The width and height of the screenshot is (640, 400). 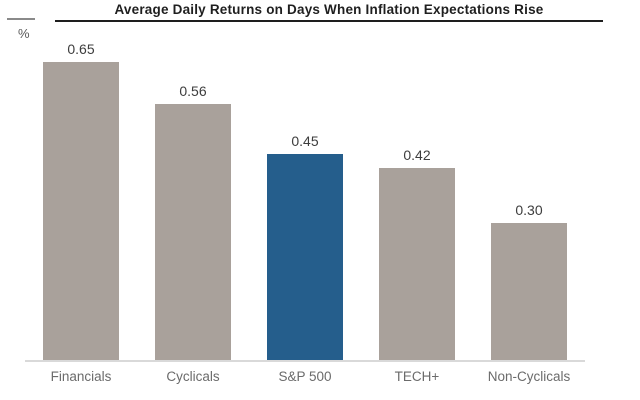 What do you see at coordinates (529, 376) in the screenshot?
I see `category-label-non-cyclicals: Non-Cyclicals` at bounding box center [529, 376].